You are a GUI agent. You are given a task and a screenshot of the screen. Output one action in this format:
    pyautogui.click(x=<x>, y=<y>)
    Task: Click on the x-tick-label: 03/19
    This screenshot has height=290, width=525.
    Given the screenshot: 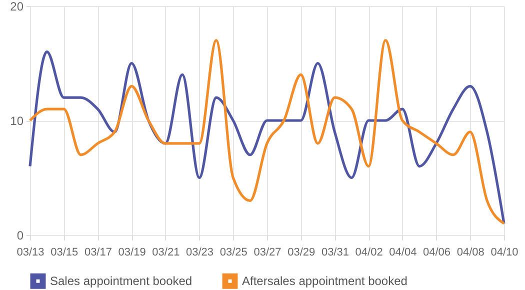 What is the action you would take?
    pyautogui.click(x=132, y=252)
    